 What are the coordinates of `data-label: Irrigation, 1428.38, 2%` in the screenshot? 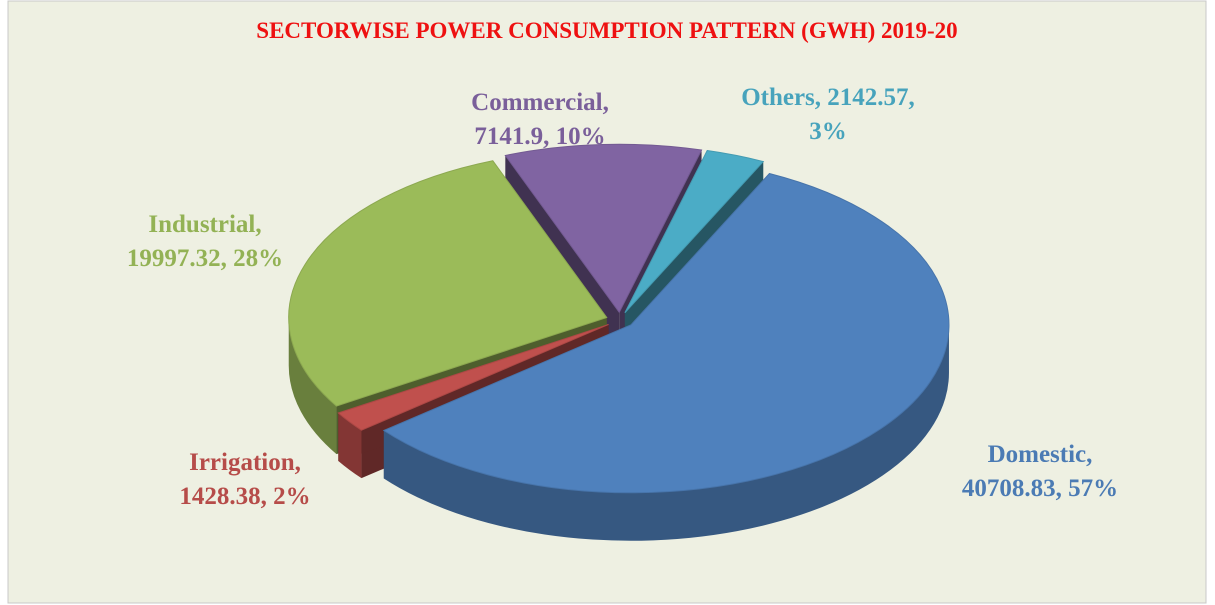 It's located at (244, 479).